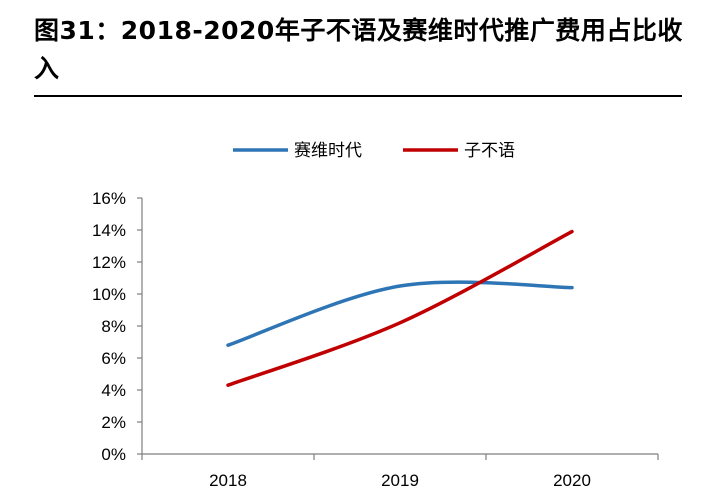 The height and width of the screenshot is (486, 710). I want to click on legend-label-2: 子不语, so click(489, 151).